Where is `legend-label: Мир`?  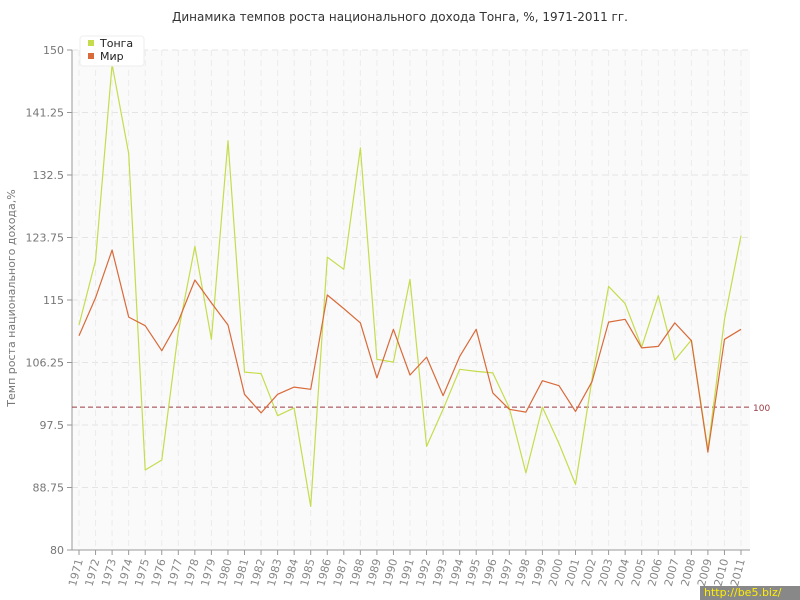
legend-label: Мир is located at coordinates (112, 56).